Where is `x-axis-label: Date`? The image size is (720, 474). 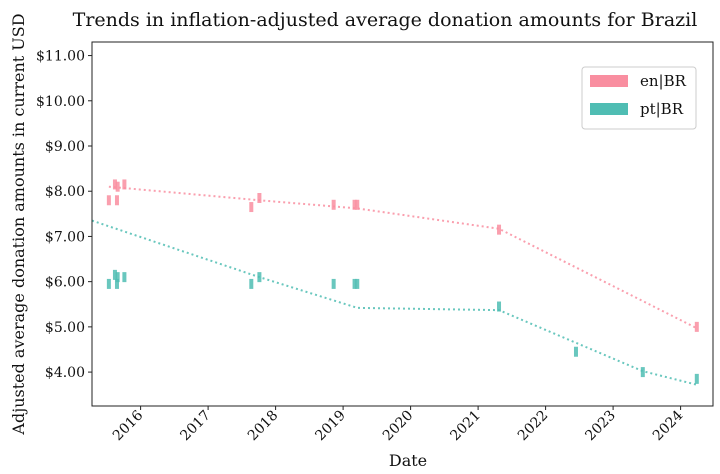 x-axis-label: Date is located at coordinates (408, 460).